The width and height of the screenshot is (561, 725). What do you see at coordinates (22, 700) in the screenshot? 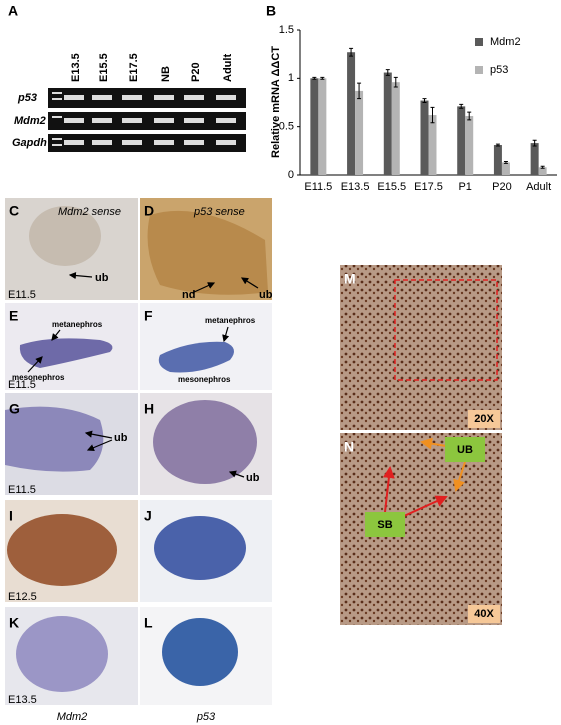
I see `stage: E13.5` at bounding box center [22, 700].